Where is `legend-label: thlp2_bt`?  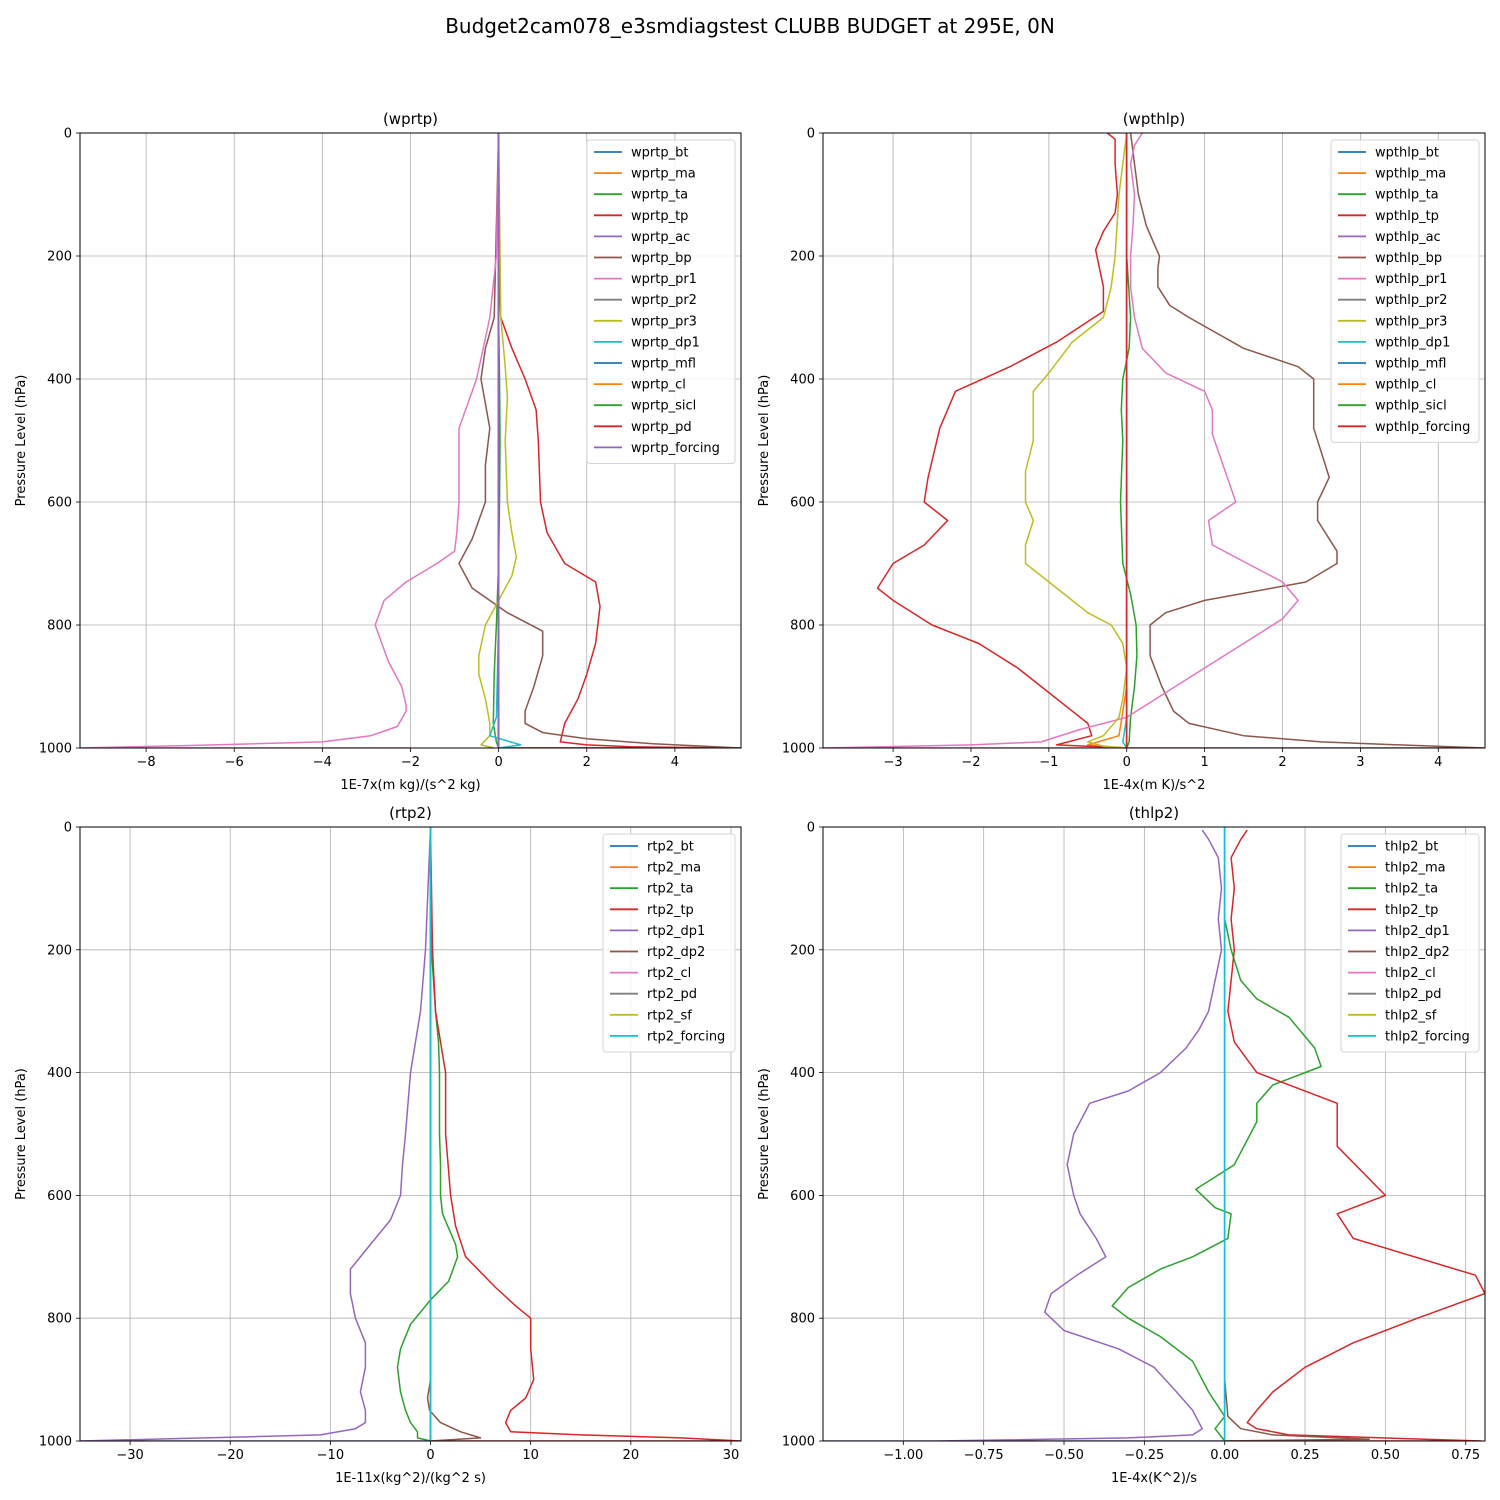 legend-label: thlp2_bt is located at coordinates (1411, 847).